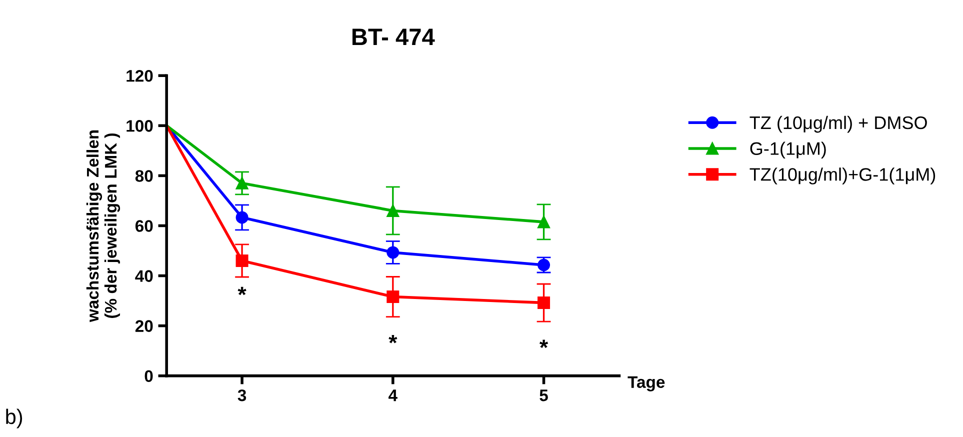 The image size is (963, 437). Describe the element at coordinates (242, 395) in the screenshot. I see `x-tick-label: 3` at that location.